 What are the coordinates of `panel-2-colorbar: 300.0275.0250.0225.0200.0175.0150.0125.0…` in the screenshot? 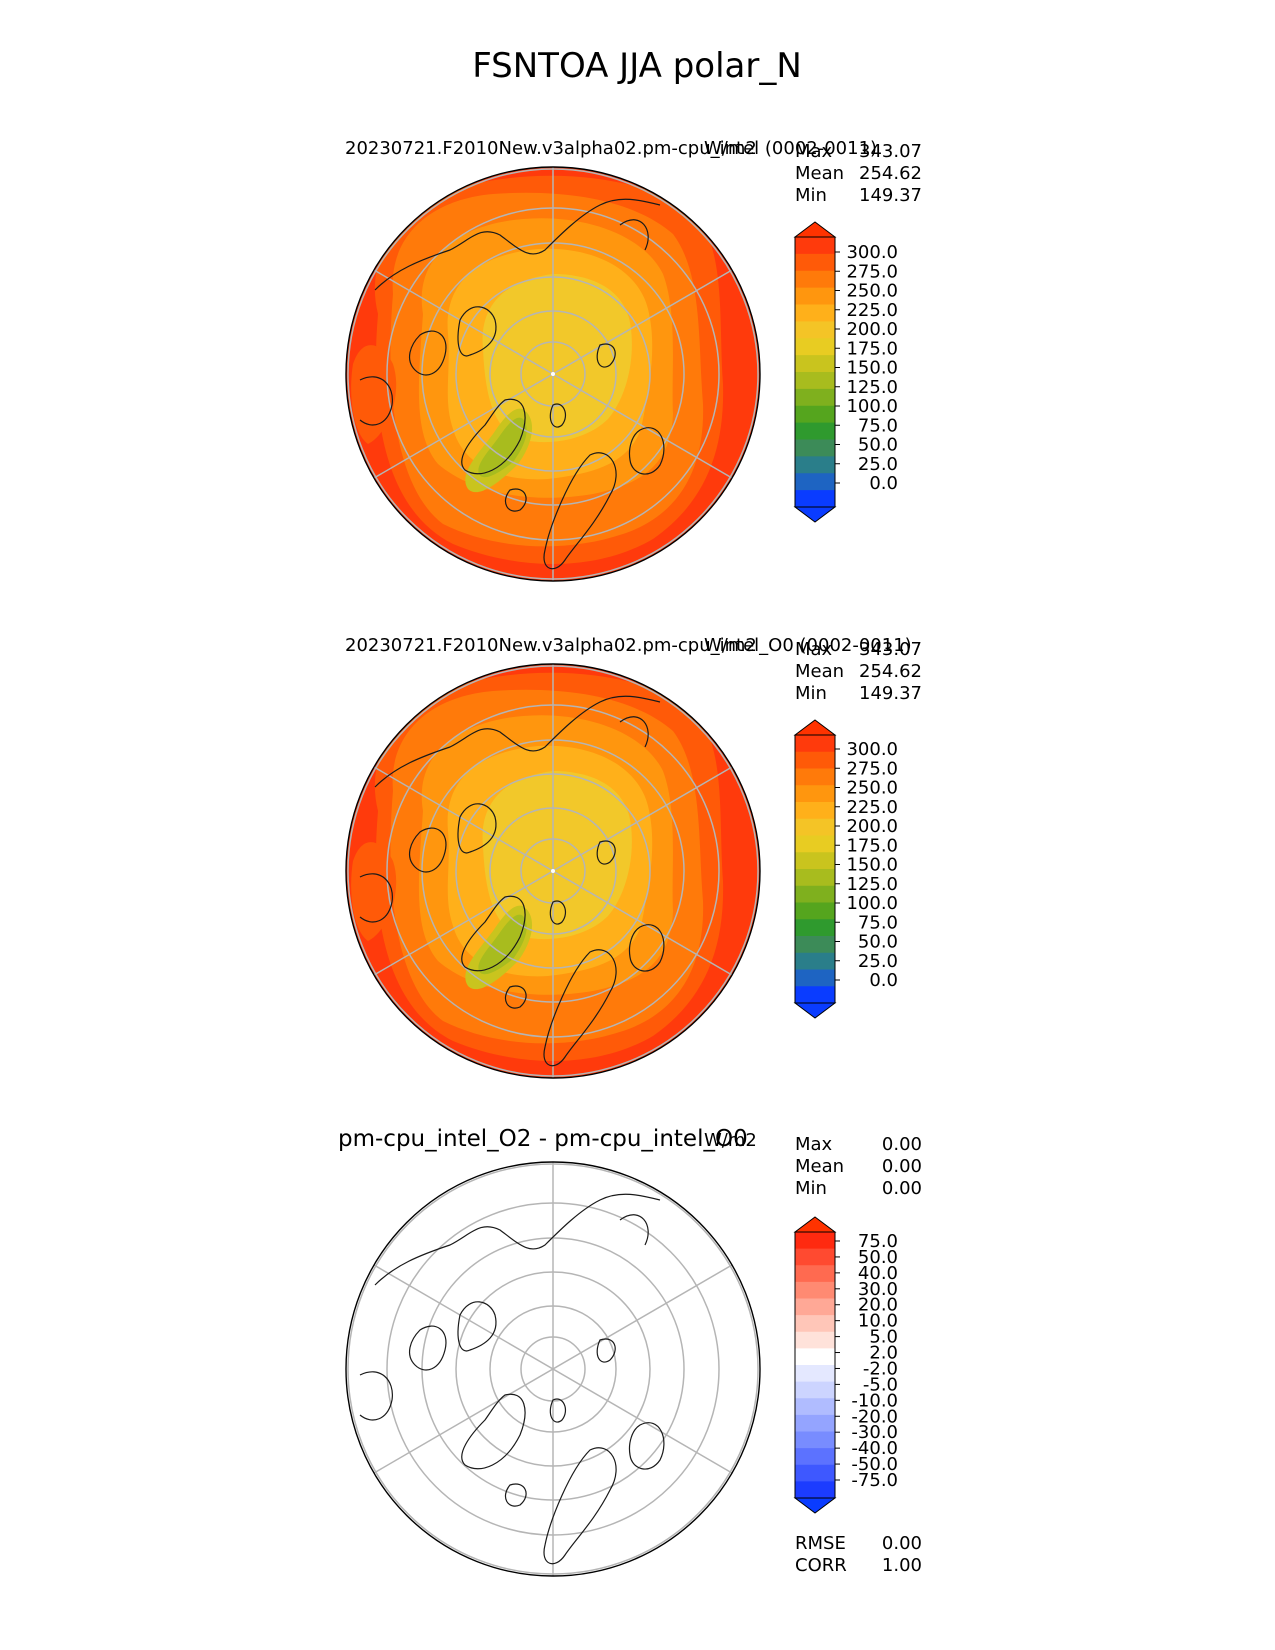 It's located at (845, 869).